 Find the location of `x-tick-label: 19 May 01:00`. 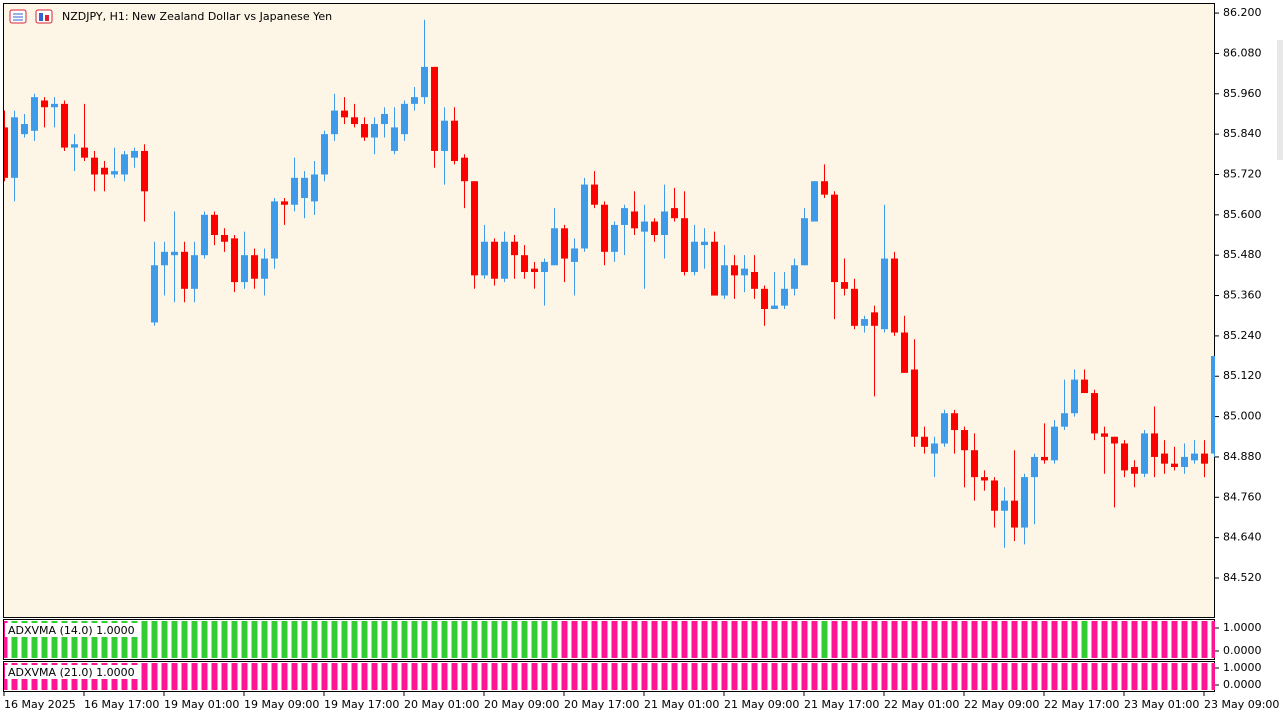

x-tick-label: 19 May 01:00 is located at coordinates (201, 704).